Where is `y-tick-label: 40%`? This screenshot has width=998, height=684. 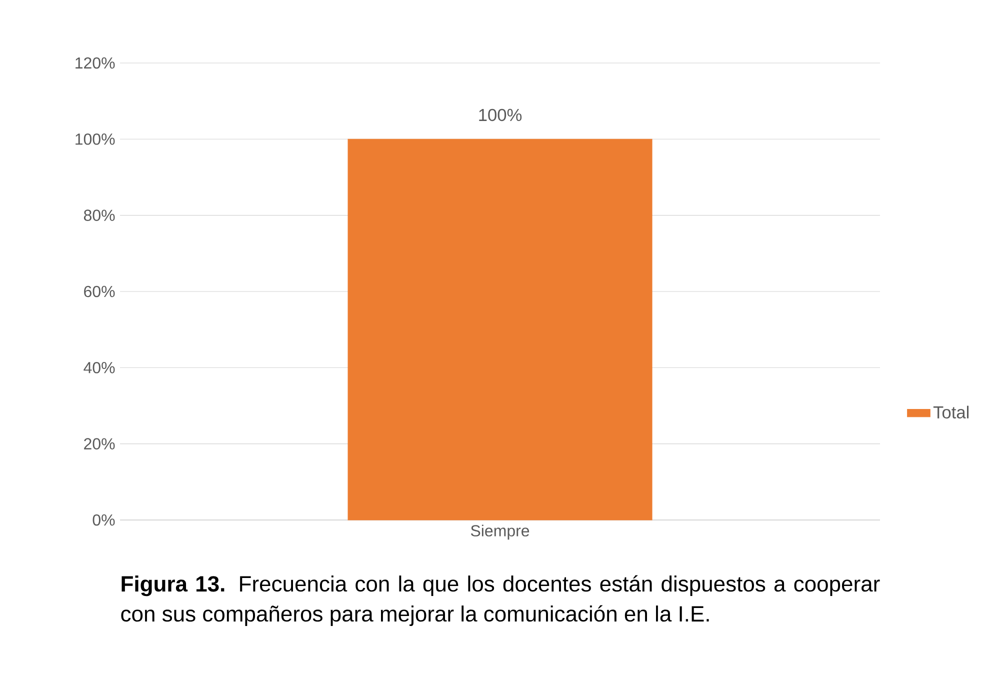 y-tick-label: 40% is located at coordinates (99, 368).